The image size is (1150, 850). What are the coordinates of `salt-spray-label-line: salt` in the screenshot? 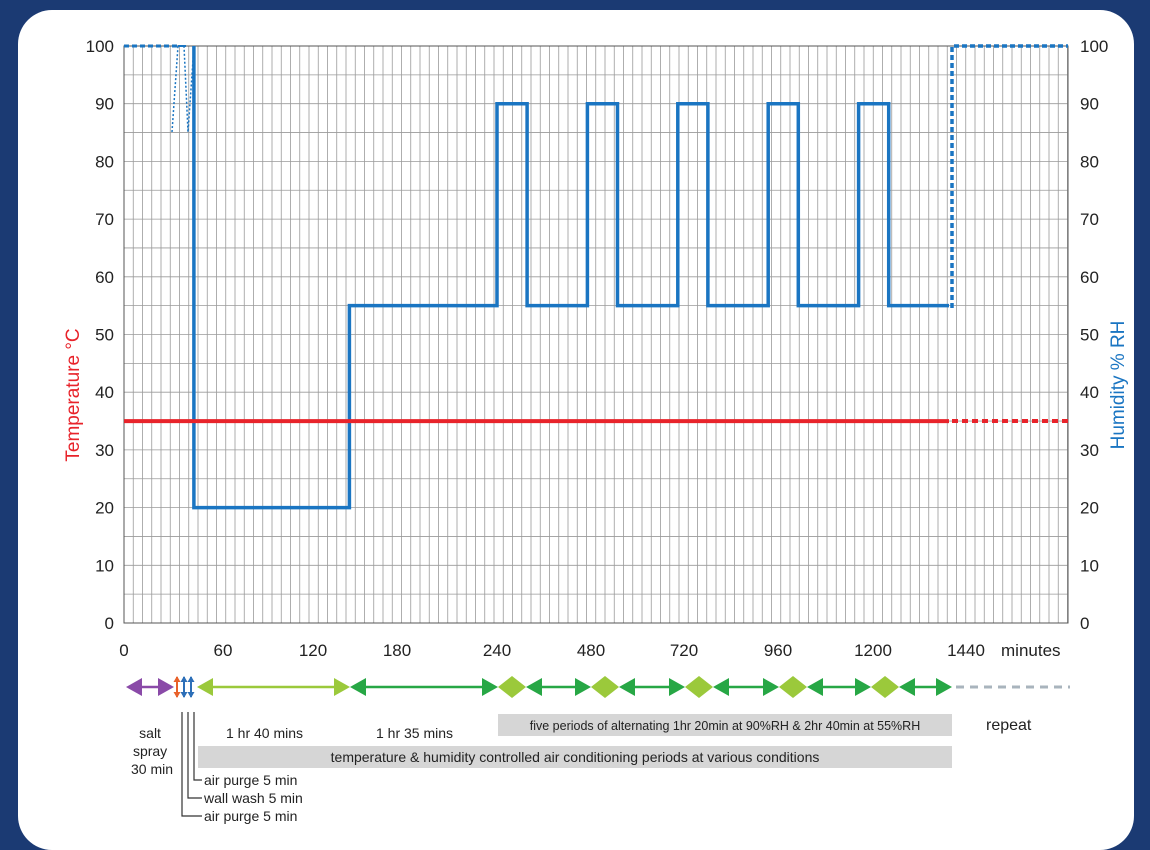 It's located at (150, 733).